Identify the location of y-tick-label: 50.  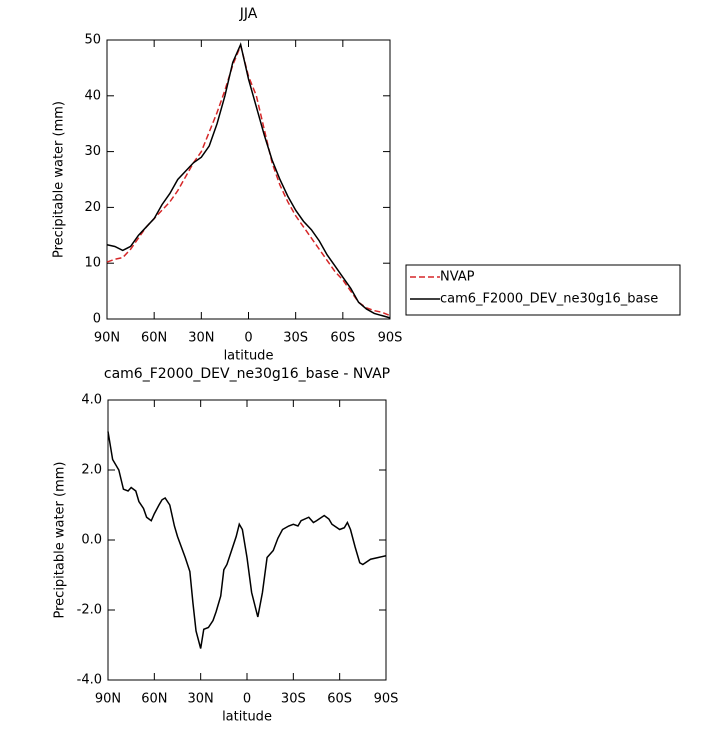
(92, 40).